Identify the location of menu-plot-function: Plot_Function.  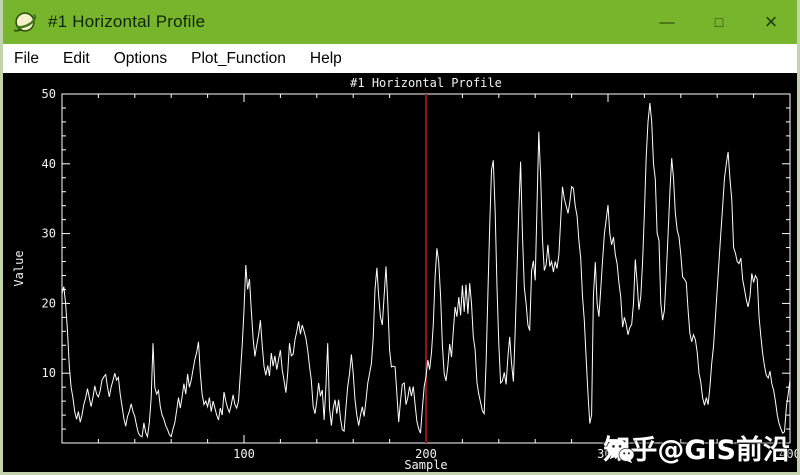
(238, 58).